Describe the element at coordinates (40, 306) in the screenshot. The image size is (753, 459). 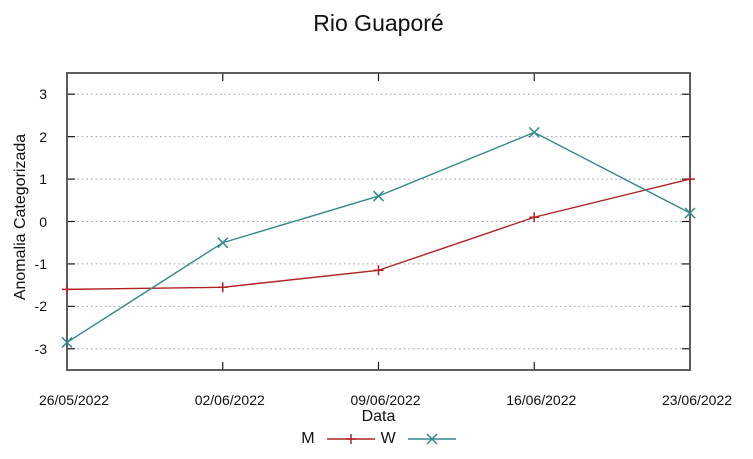
I see `y-tick-label: -2` at that location.